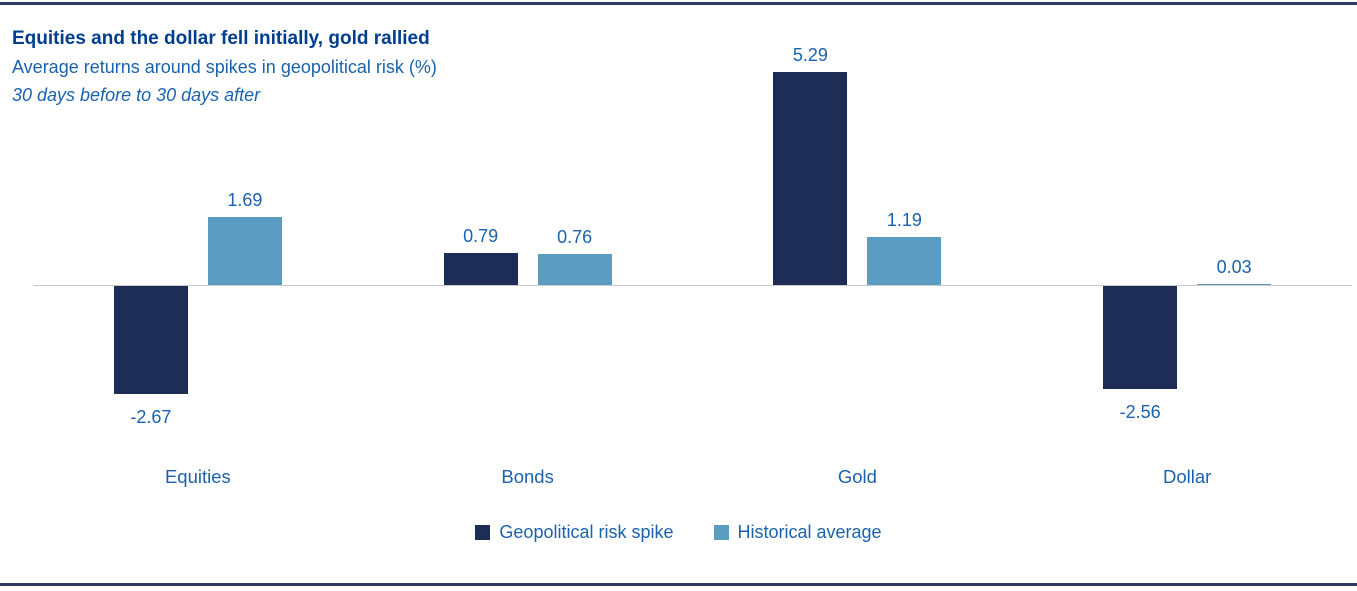 The image size is (1357, 591). What do you see at coordinates (809, 532) in the screenshot?
I see `legend-label-historical-average: Historical average` at bounding box center [809, 532].